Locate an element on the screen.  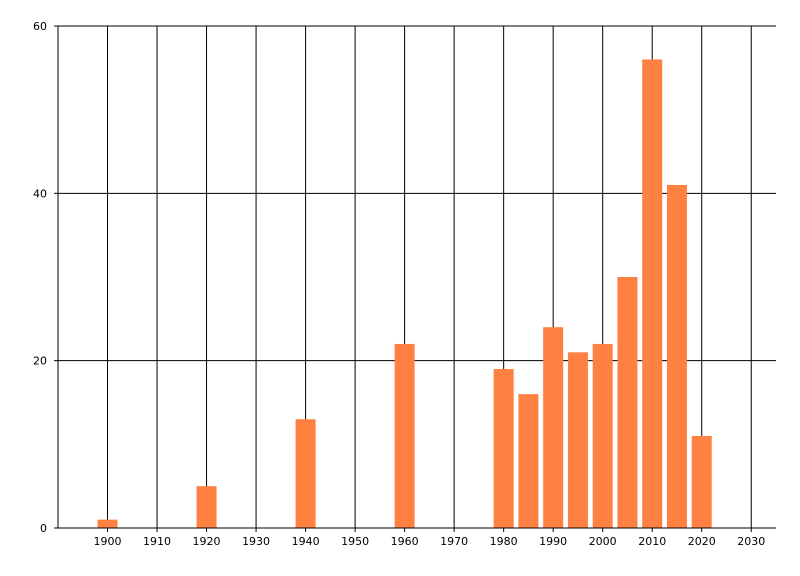
bar-2010 is located at coordinates (652, 293).